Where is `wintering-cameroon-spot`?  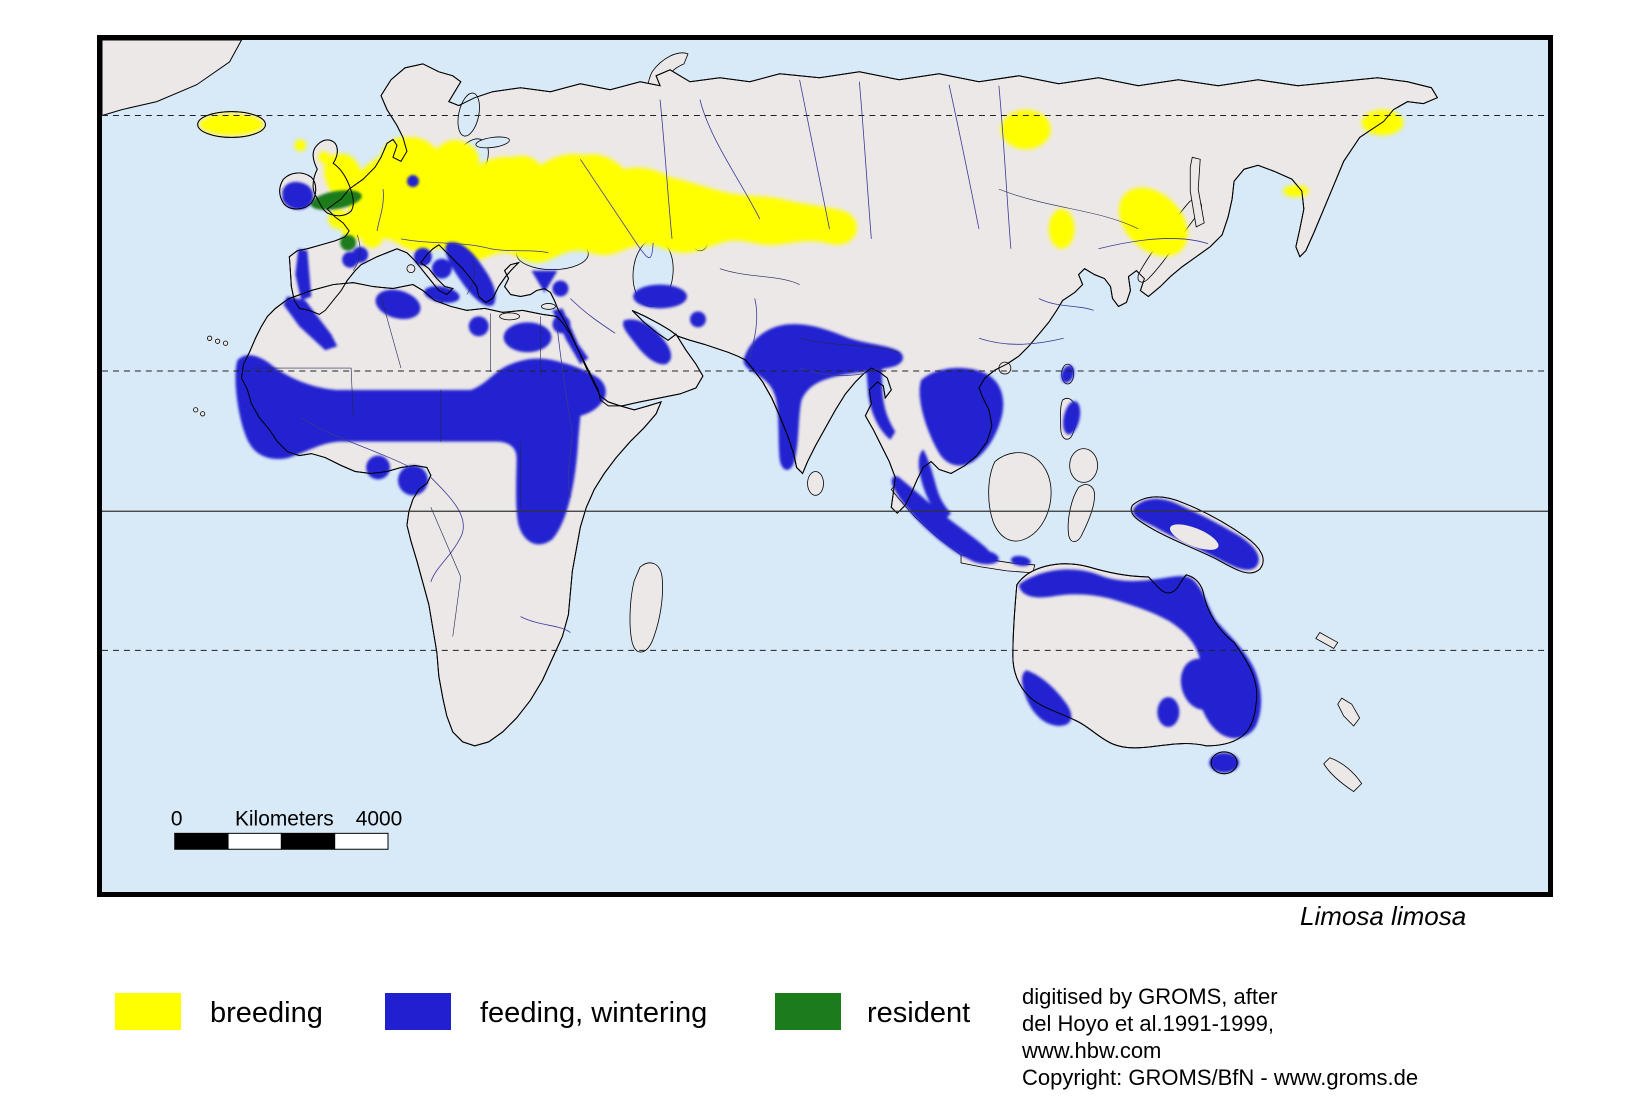 wintering-cameroon-spot is located at coordinates (412, 480).